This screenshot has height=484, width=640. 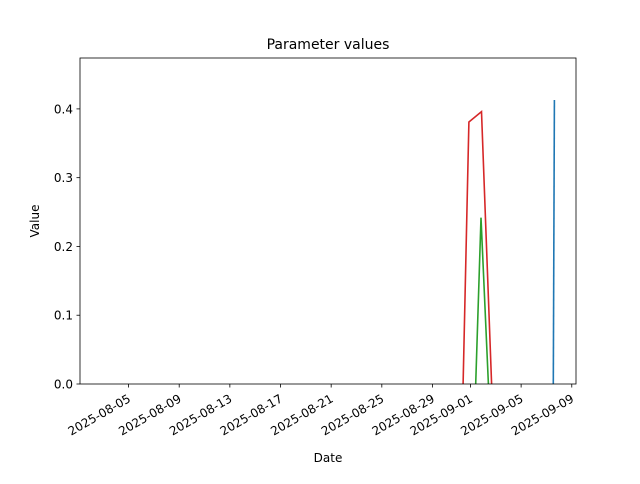 What do you see at coordinates (63, 178) in the screenshot?
I see `y-tick-label: 0.3` at bounding box center [63, 178].